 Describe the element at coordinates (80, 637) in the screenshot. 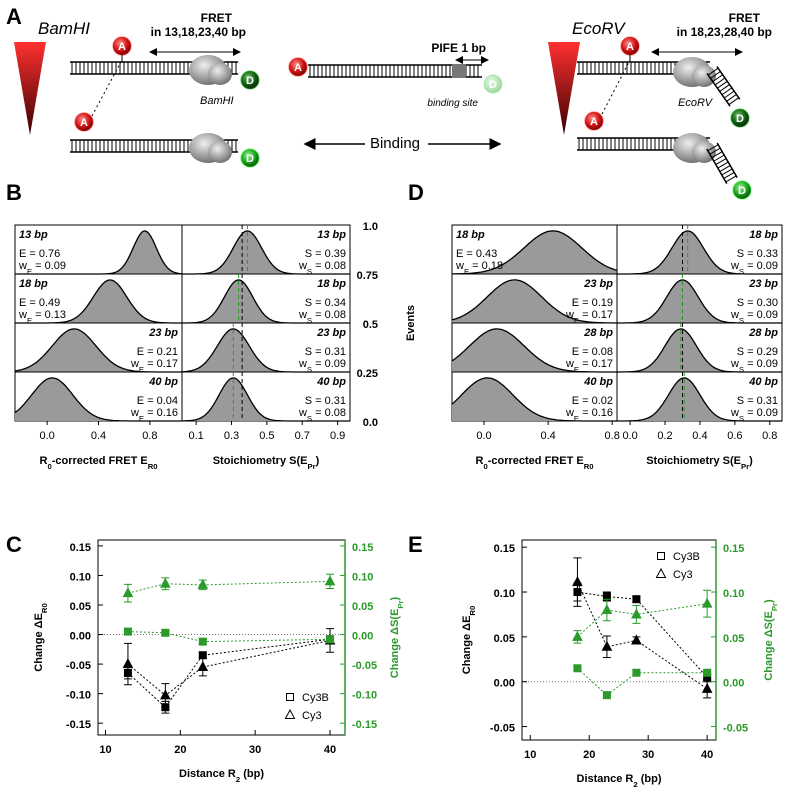

I see `y-tick-label: 0.00` at that location.